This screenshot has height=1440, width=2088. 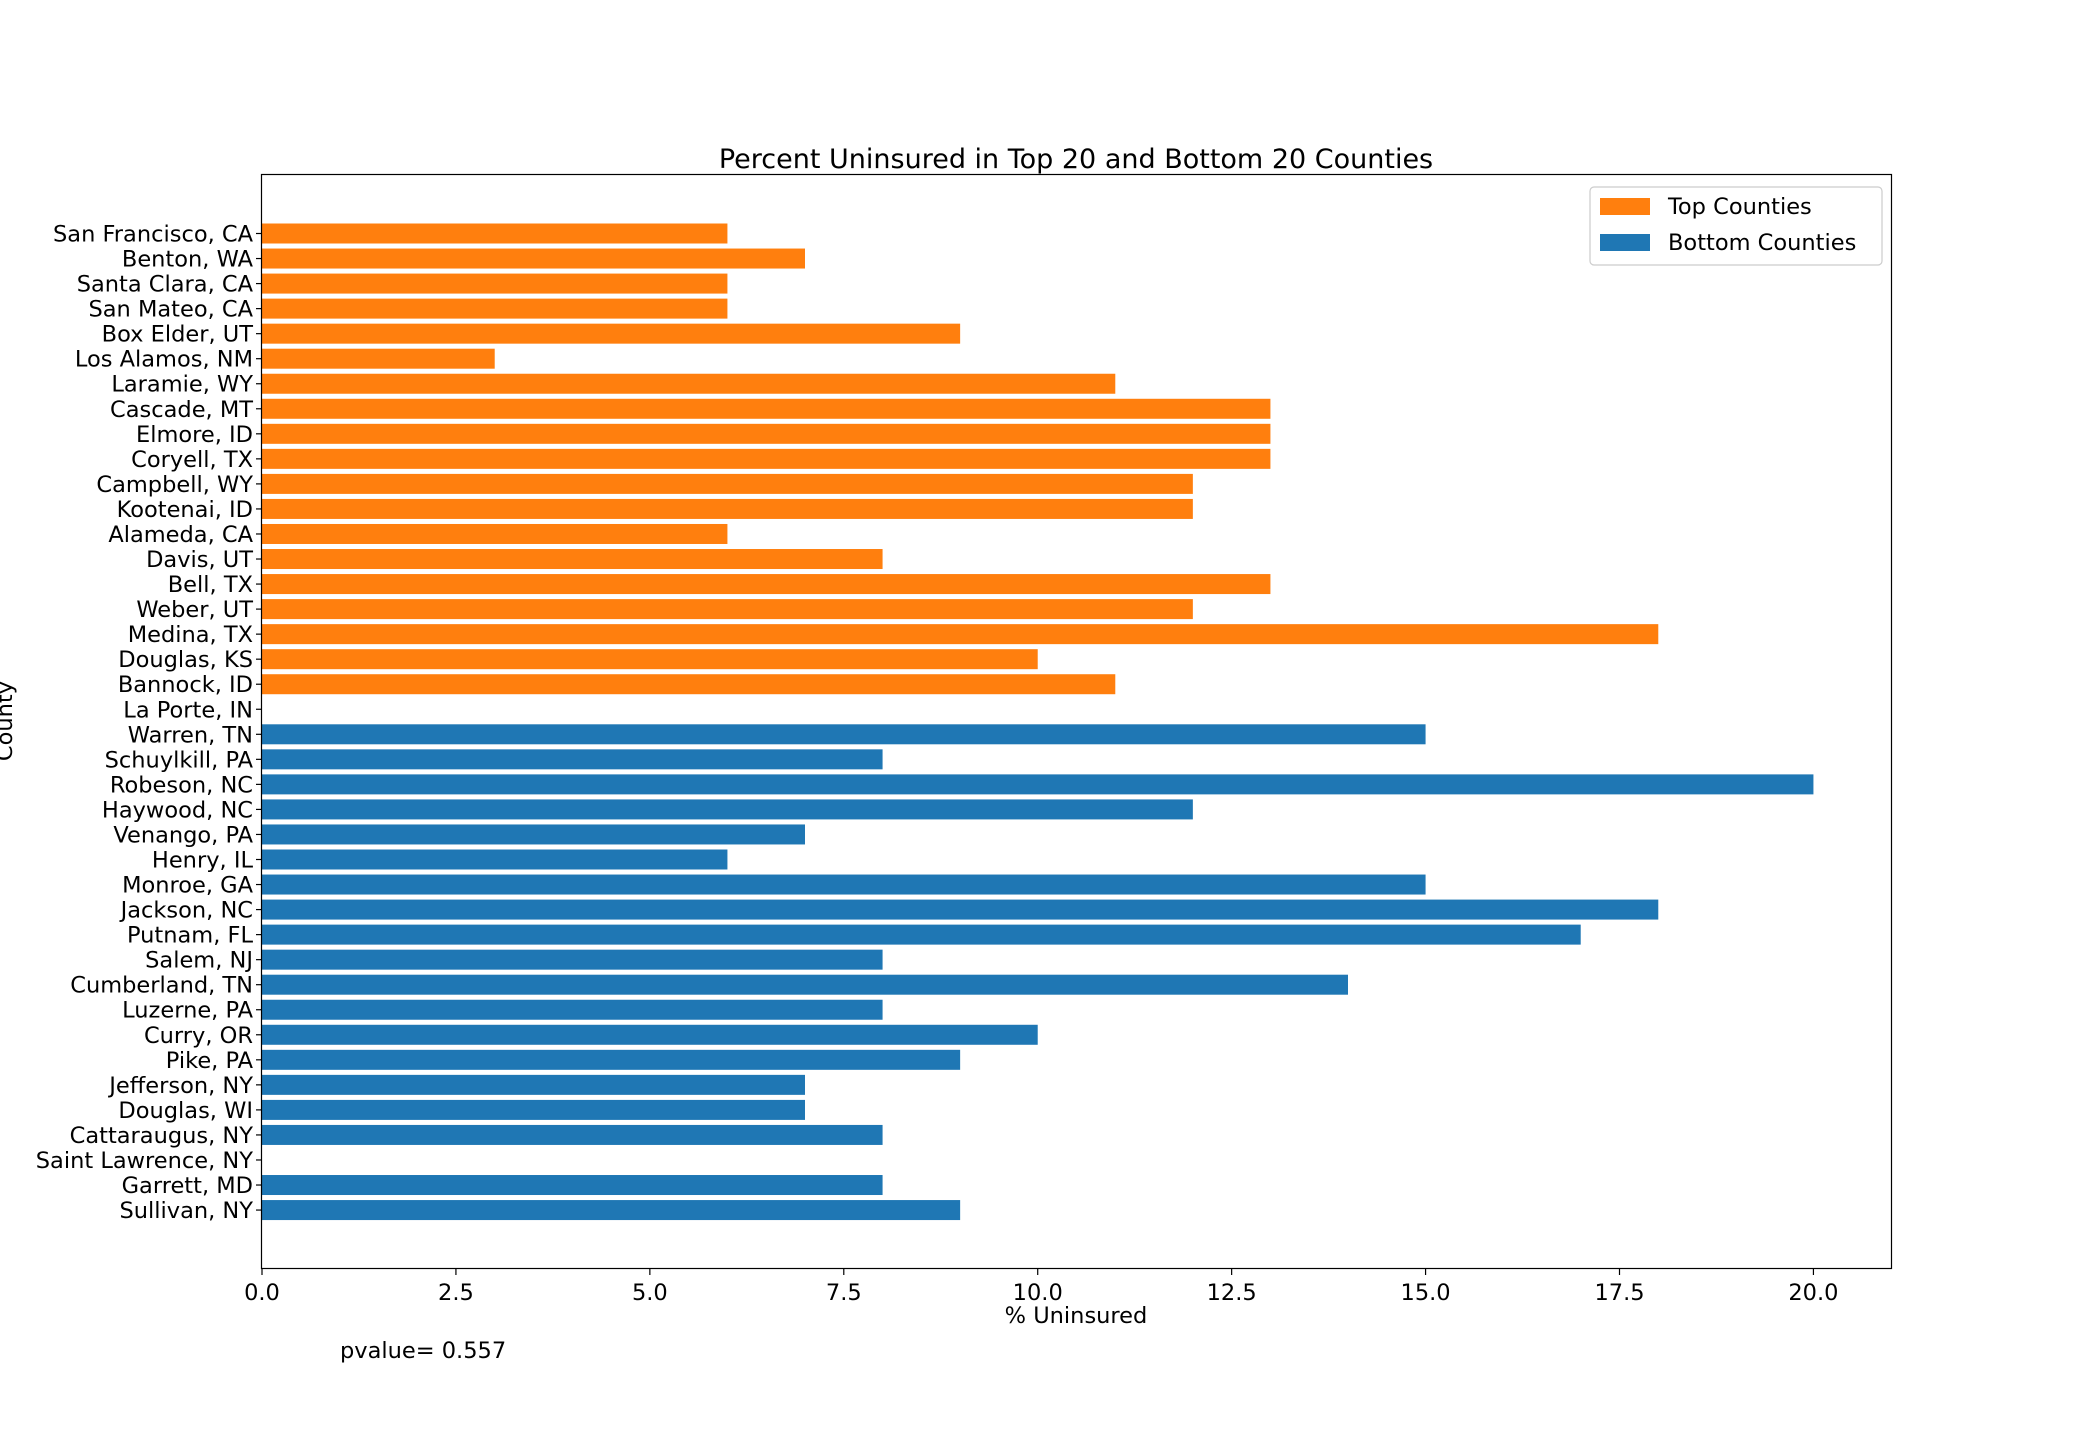 What do you see at coordinates (199, 560) in the screenshot?
I see `y-tick-label: Davis, UT` at bounding box center [199, 560].